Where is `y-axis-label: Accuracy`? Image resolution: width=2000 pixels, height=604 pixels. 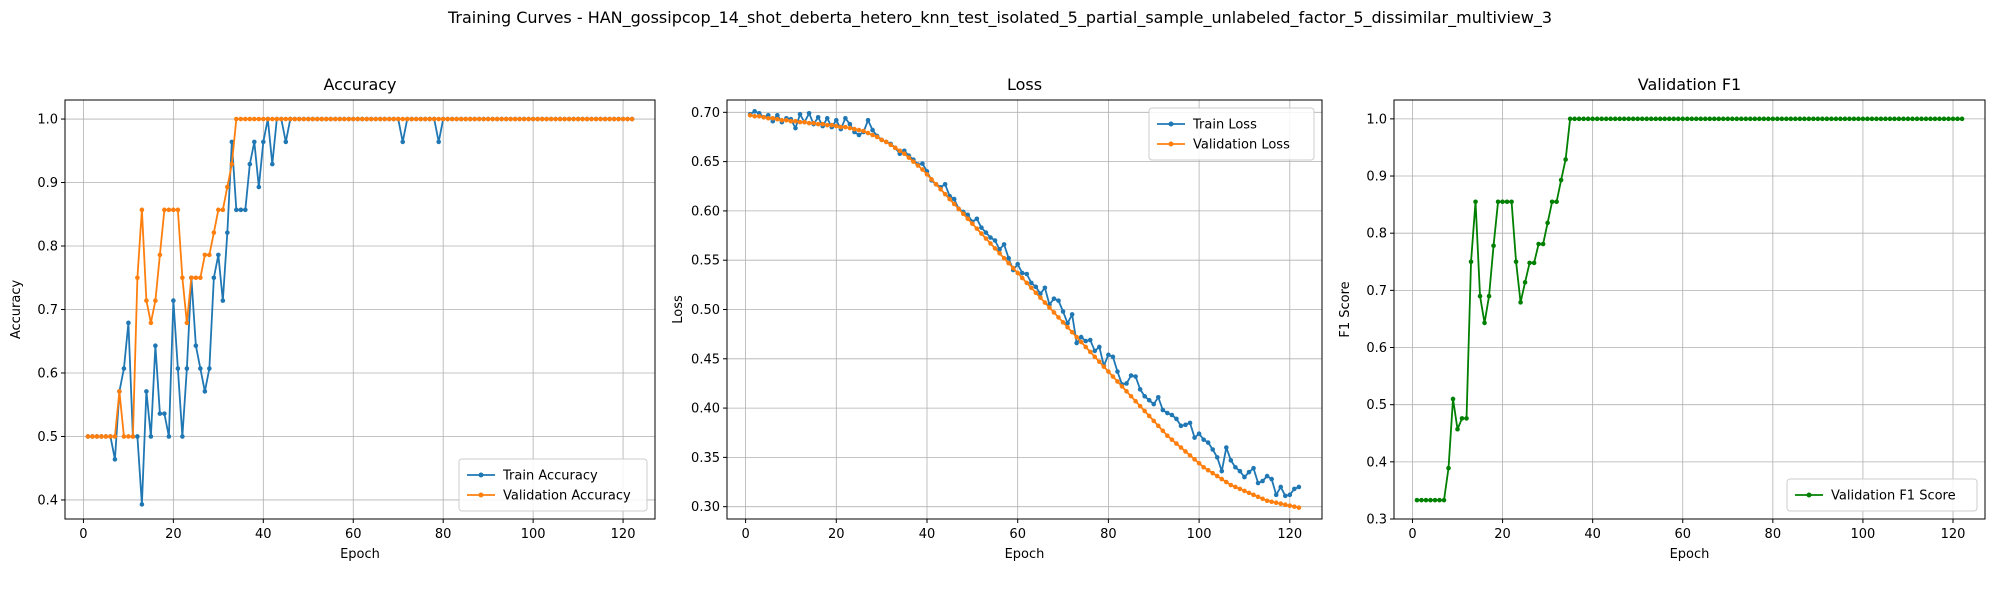 y-axis-label: Accuracy is located at coordinates (16, 310).